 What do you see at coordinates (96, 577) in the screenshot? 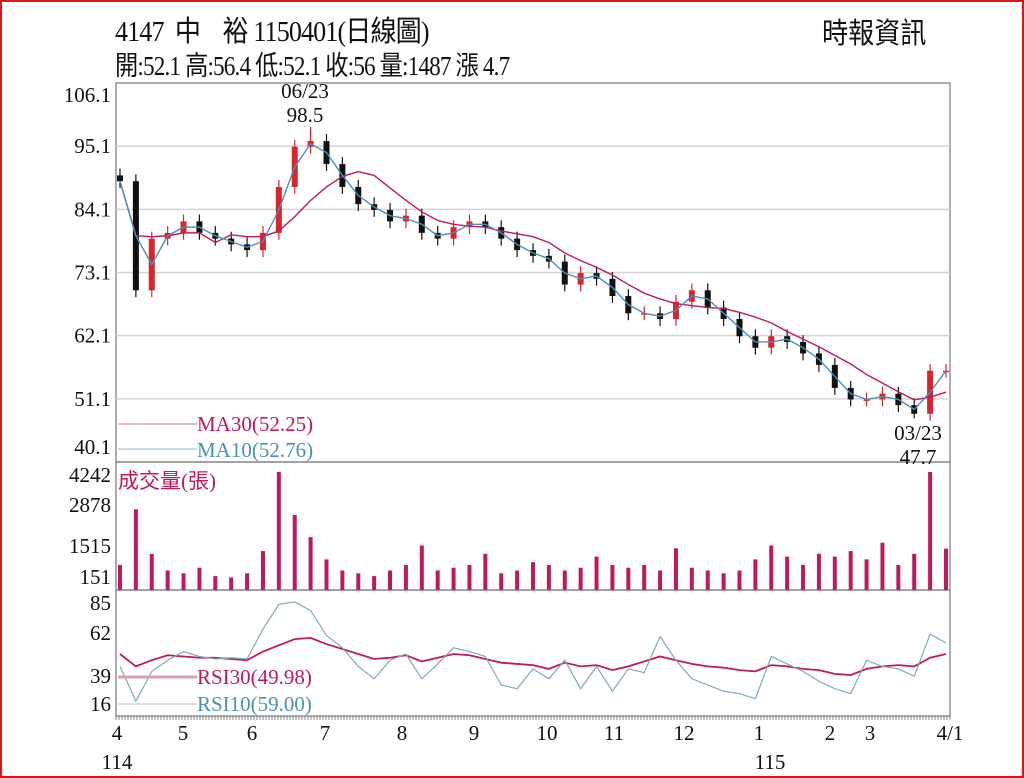
I see `volume-tick-label: 151` at bounding box center [96, 577].